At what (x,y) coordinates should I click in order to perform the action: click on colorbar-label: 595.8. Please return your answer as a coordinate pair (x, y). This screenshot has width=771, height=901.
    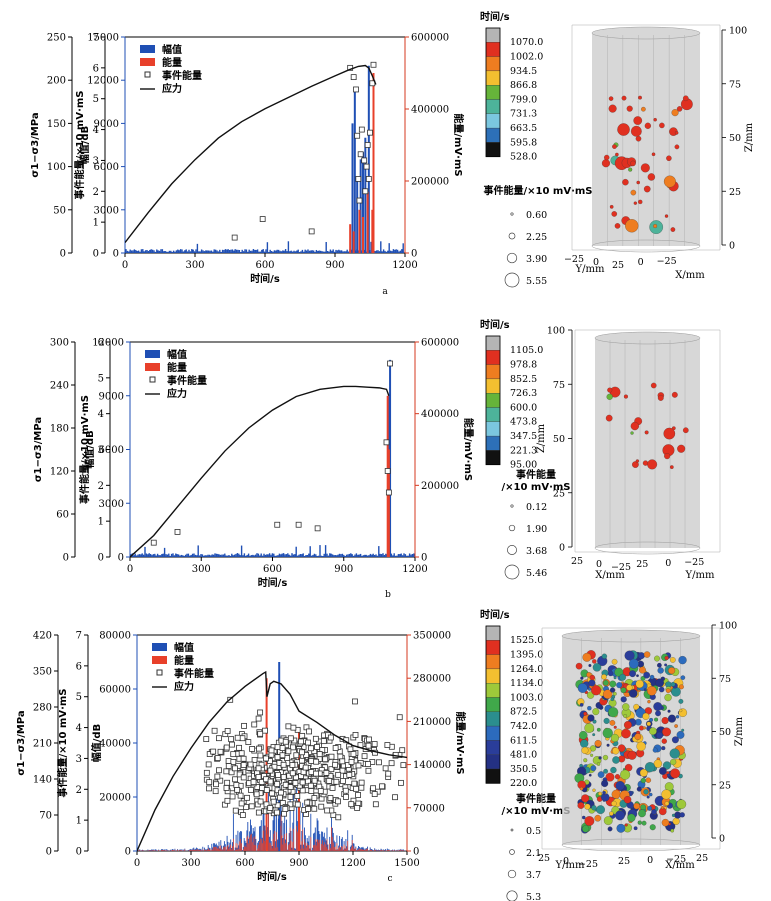
    Looking at the image, I should click on (523, 142).